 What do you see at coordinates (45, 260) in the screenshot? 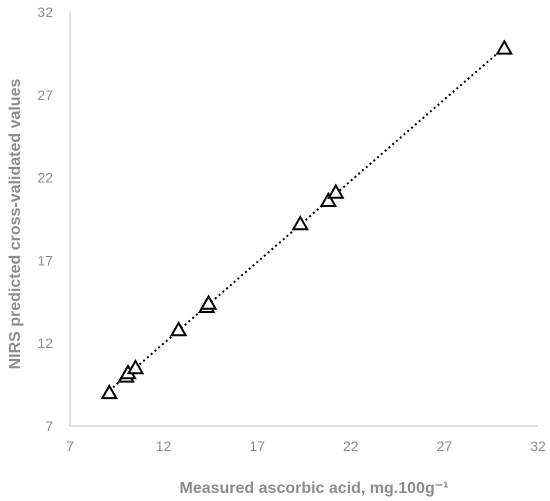
I see `y-tick-label: 17` at bounding box center [45, 260].